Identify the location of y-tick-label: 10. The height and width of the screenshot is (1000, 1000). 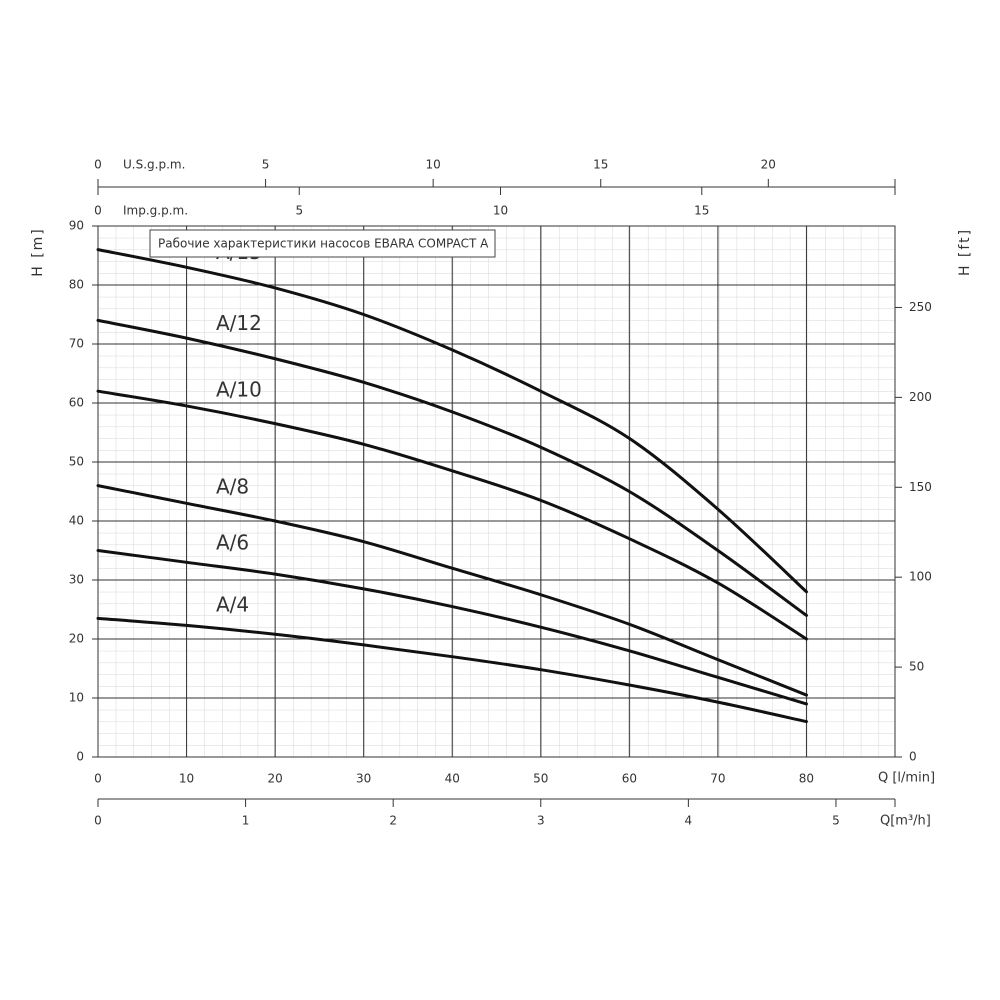
(76, 698).